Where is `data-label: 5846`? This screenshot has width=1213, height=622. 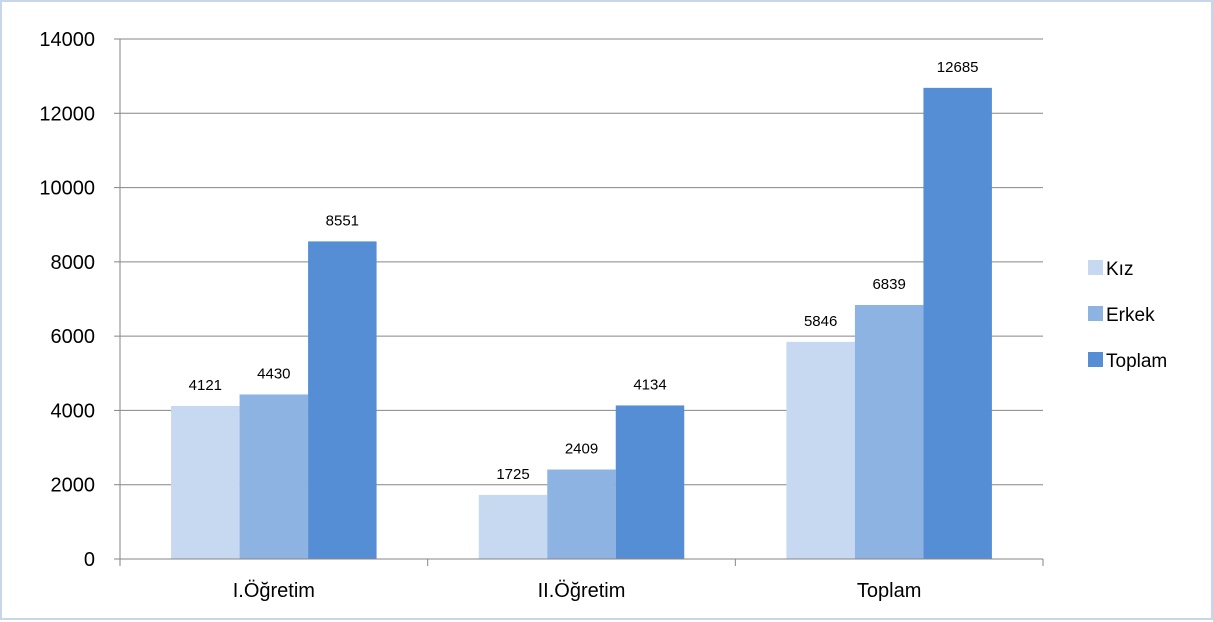 data-label: 5846 is located at coordinates (820, 321).